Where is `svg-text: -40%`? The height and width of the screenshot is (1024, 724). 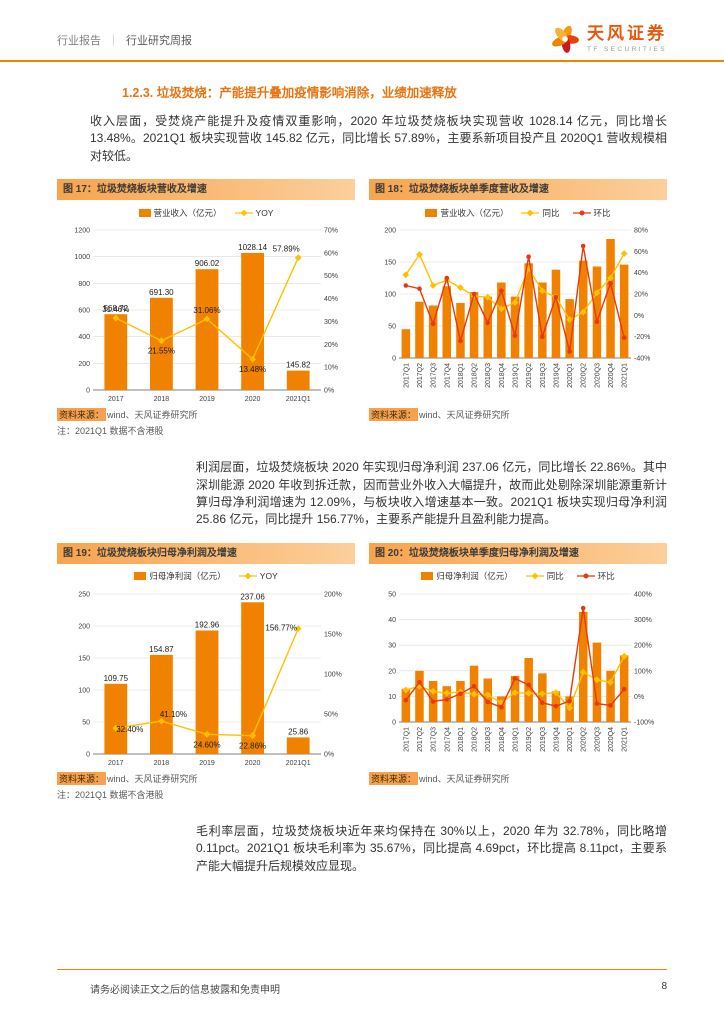 svg-text: -40% is located at coordinates (642, 359).